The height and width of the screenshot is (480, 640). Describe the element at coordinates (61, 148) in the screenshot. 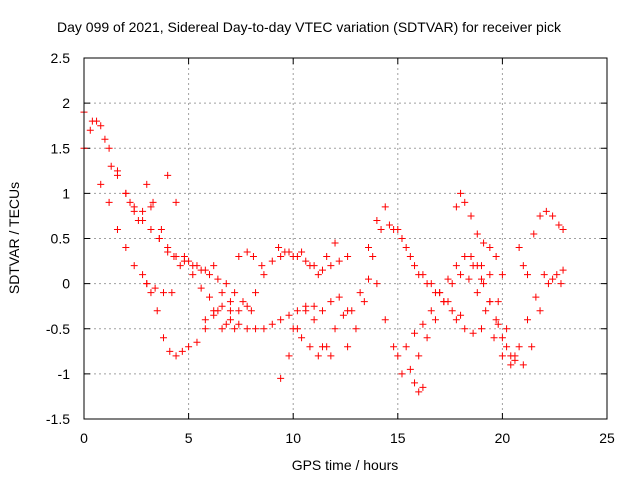

I see `y-tick-label: 1.5` at that location.